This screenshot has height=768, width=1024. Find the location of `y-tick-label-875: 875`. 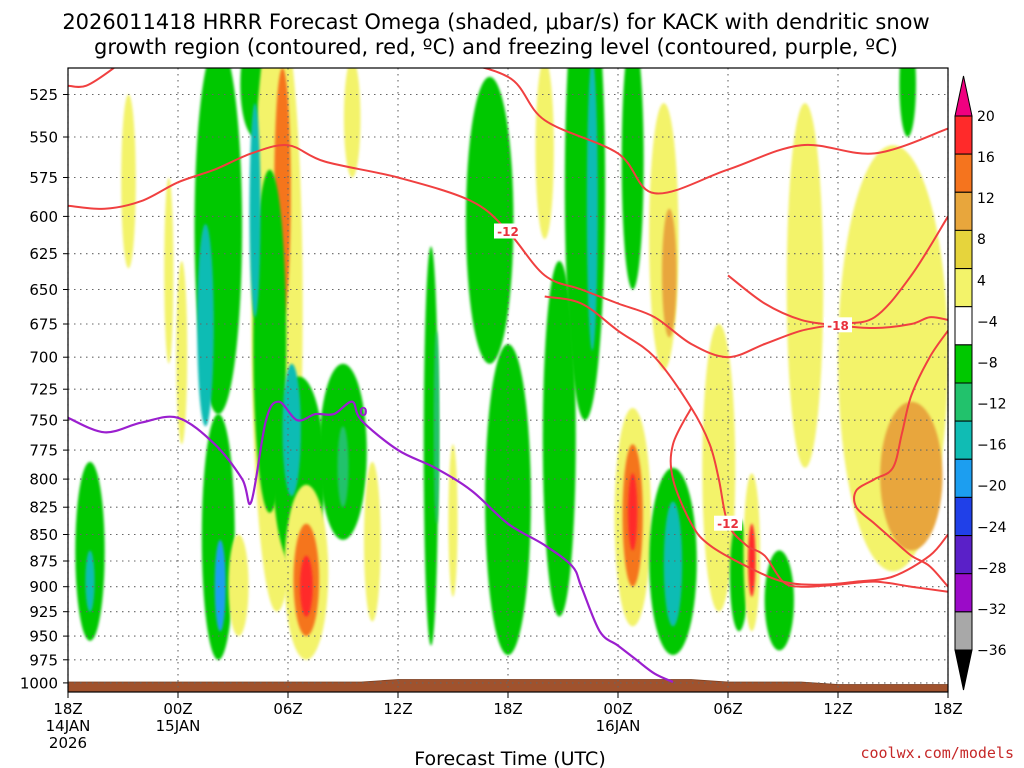

y-tick-label-875: 875 is located at coordinates (43, 562).